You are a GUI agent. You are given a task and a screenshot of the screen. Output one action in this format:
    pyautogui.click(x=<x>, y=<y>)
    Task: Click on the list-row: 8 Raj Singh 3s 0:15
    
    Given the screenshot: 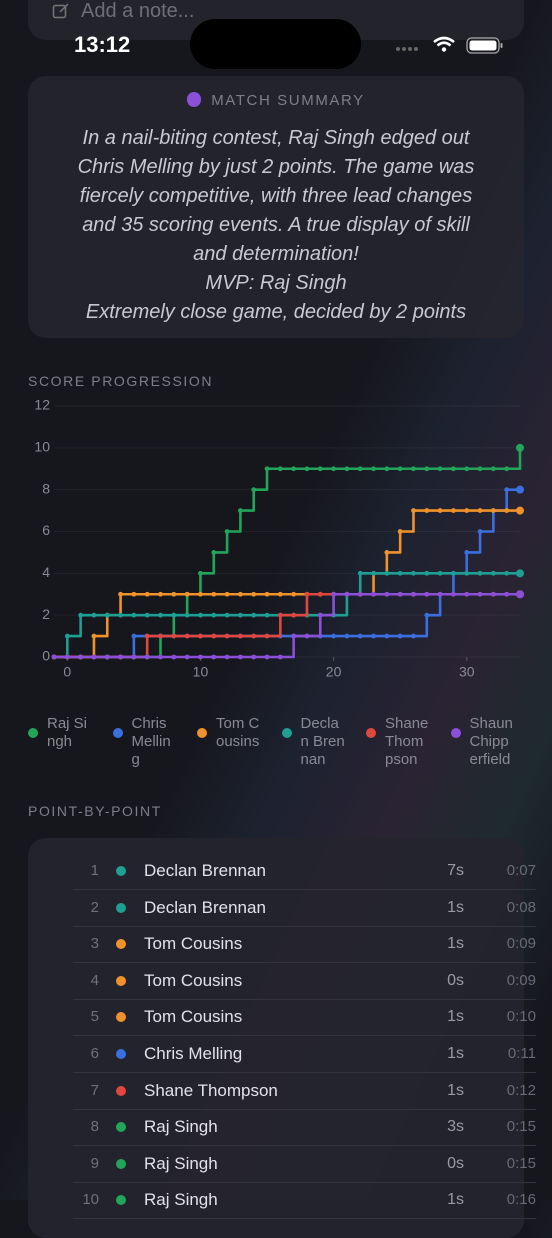 What is the action you would take?
    pyautogui.click(x=304, y=1128)
    